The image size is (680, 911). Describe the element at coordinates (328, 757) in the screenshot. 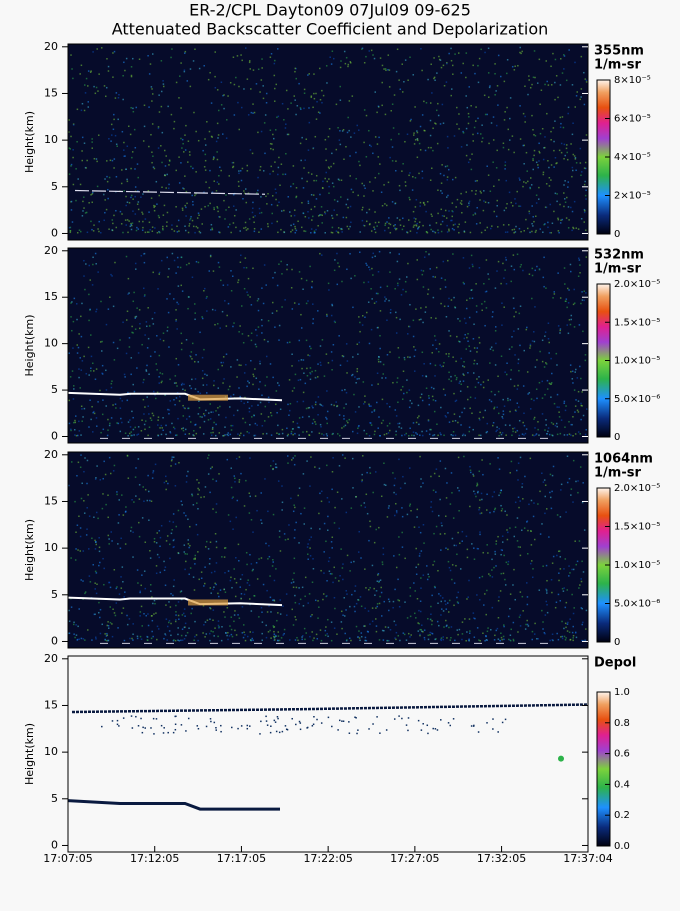

I see `texture` at that location.